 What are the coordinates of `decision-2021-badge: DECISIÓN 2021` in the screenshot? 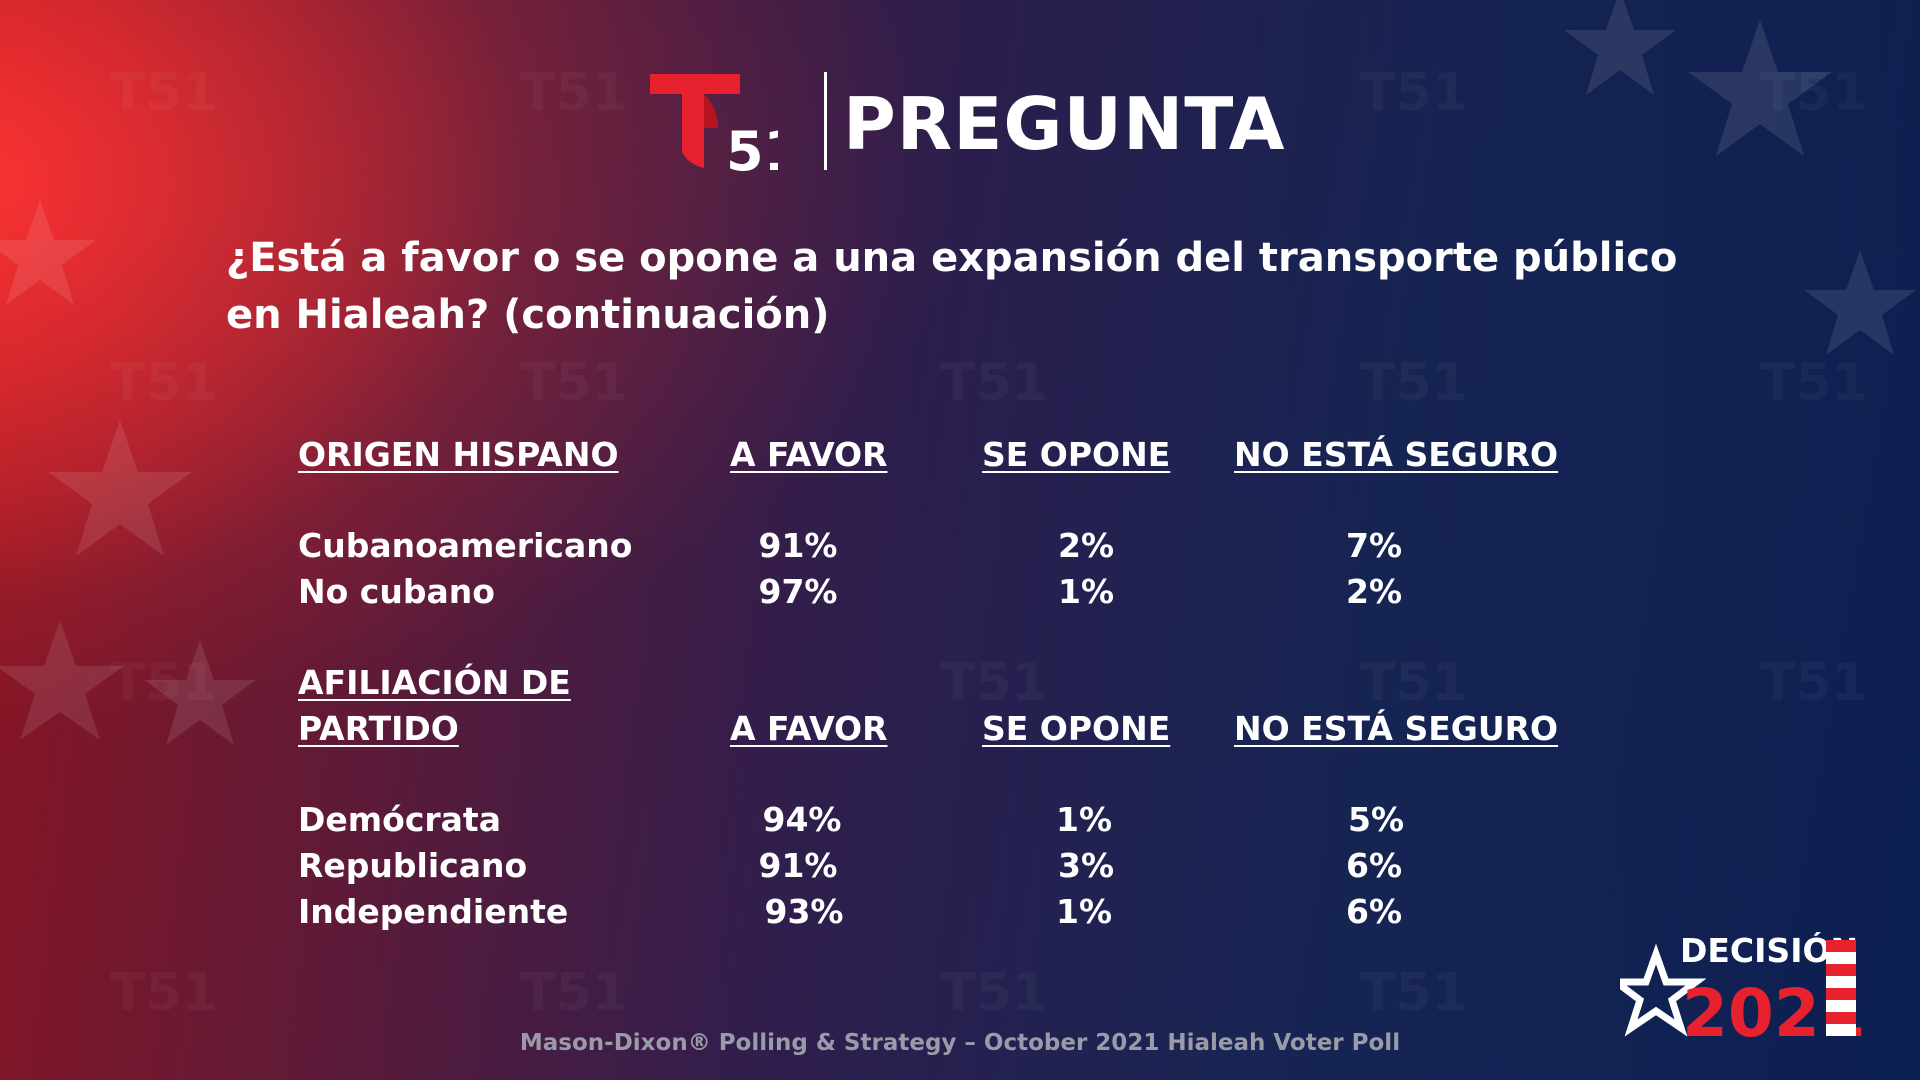 It's located at (1742, 991).